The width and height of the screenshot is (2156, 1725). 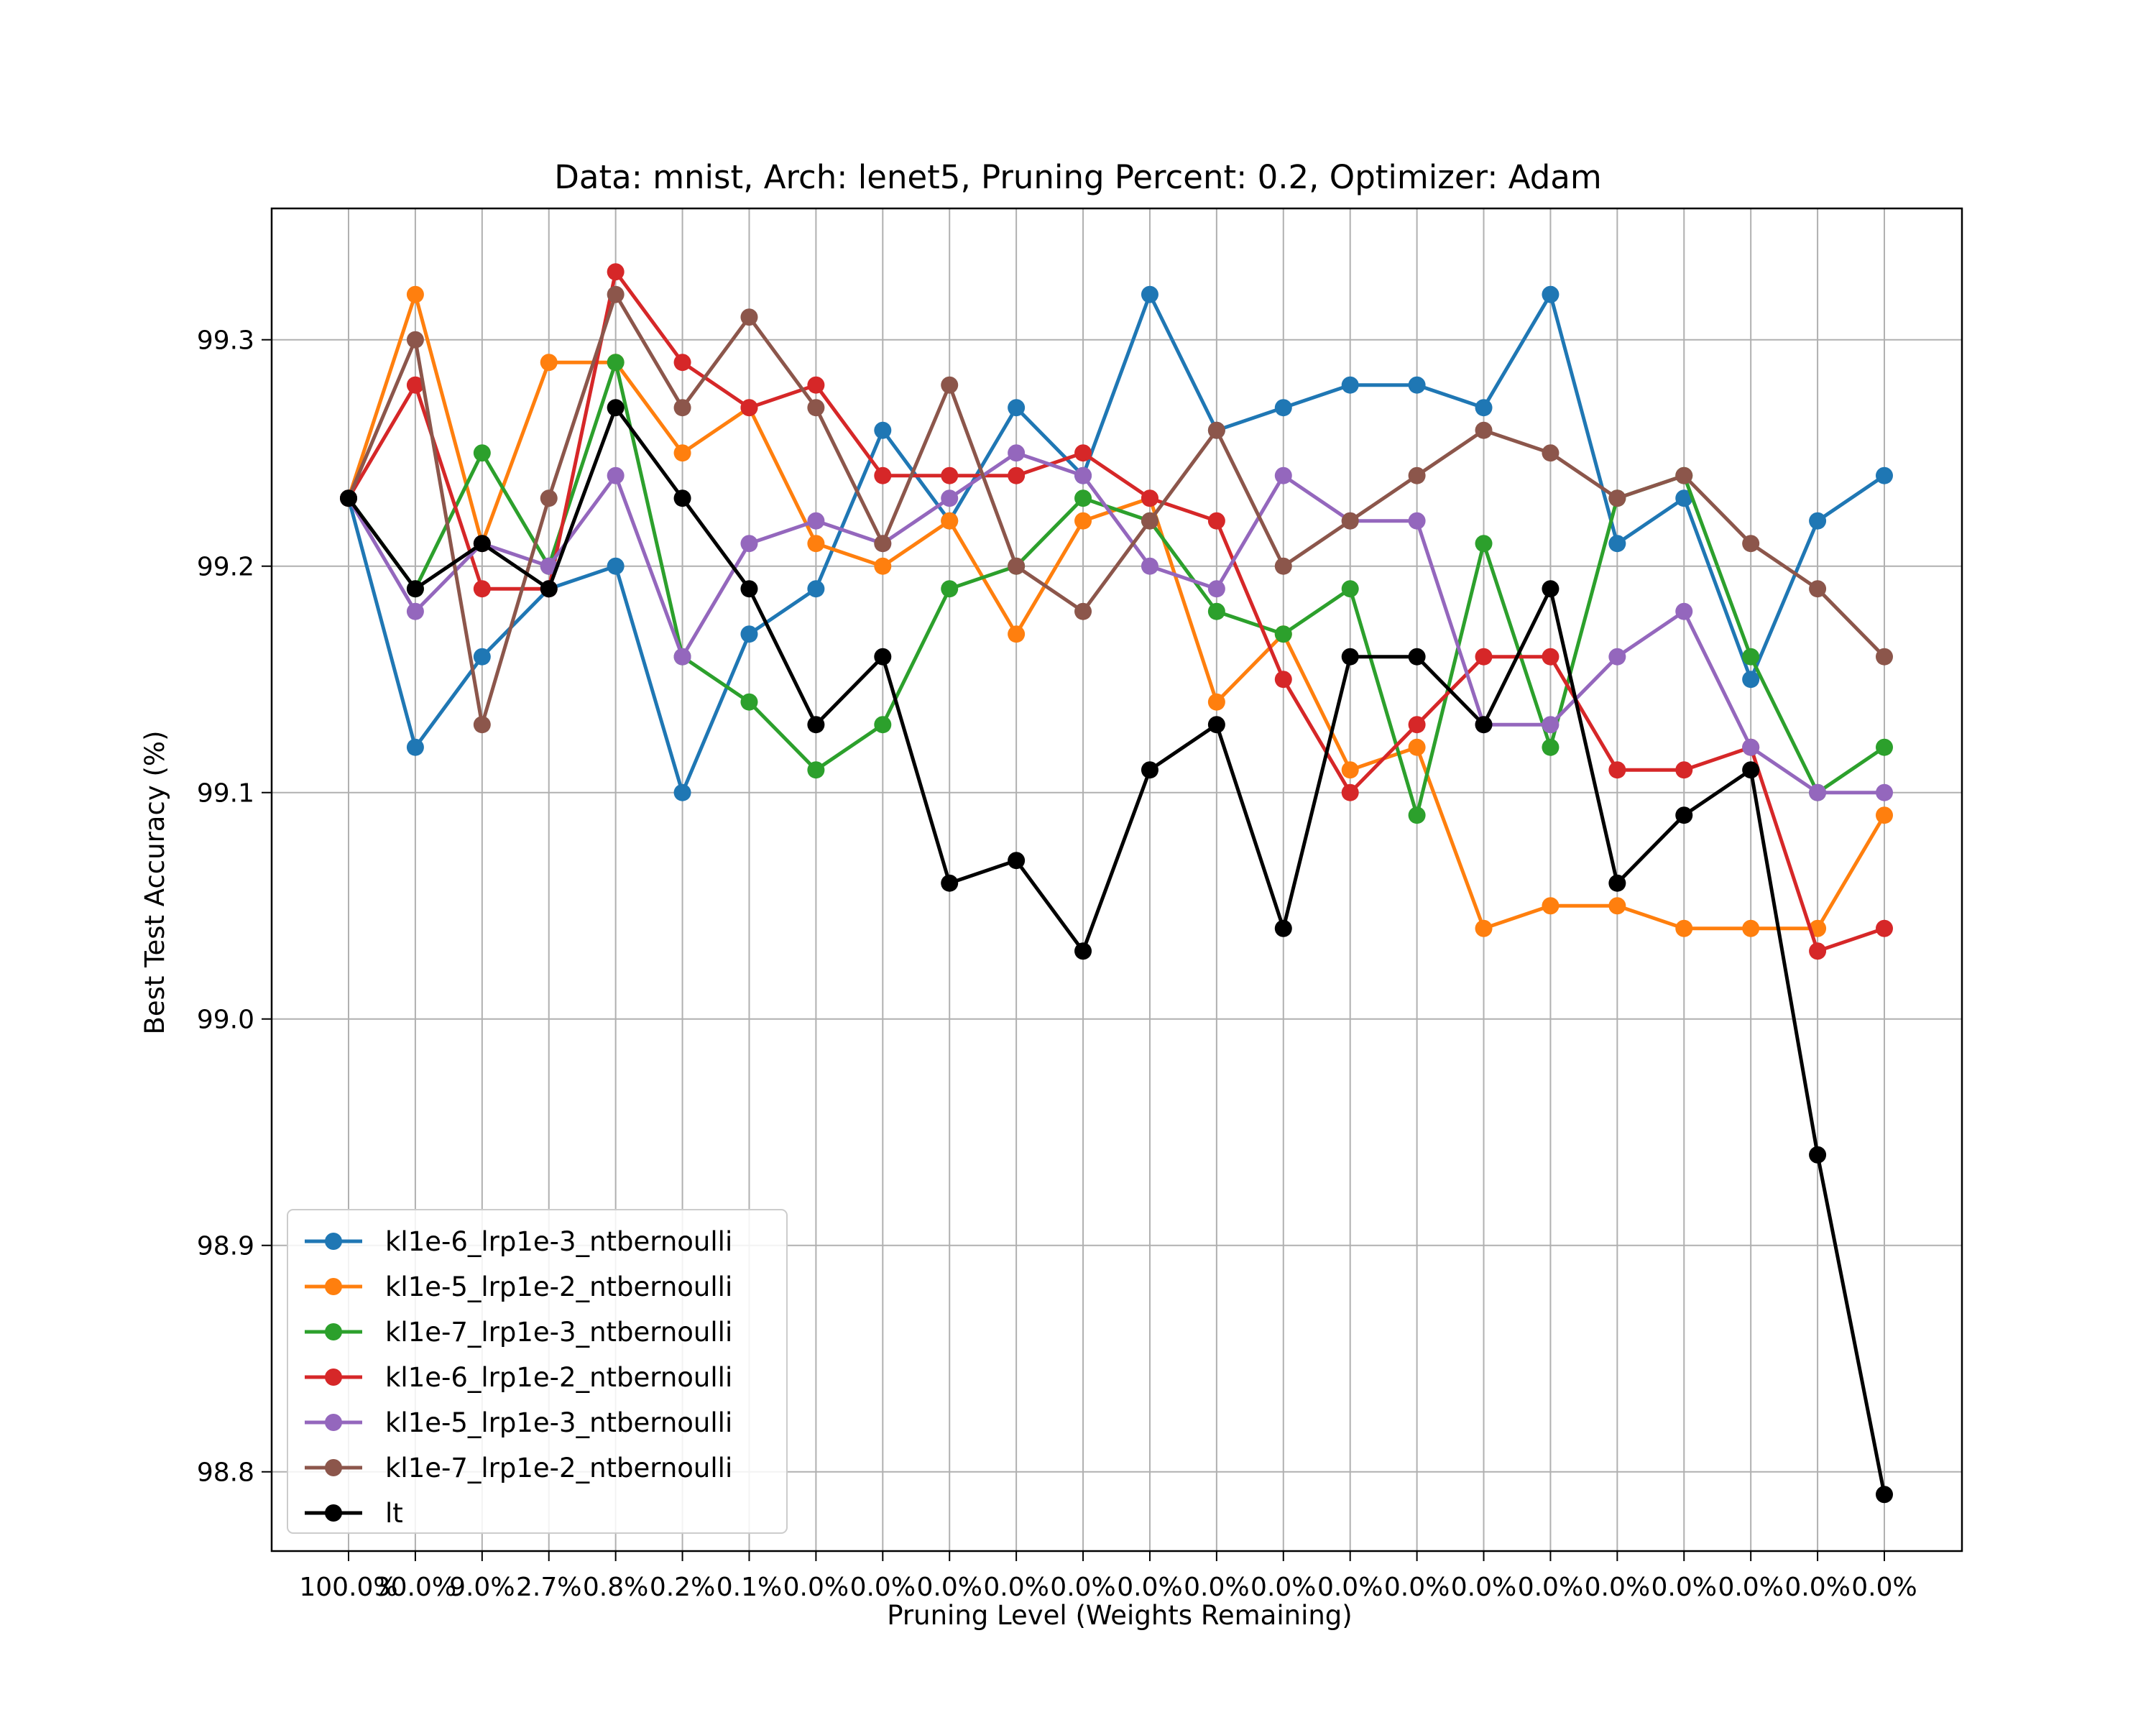 I want to click on legend-label: kl1e-6_lrp1e-2_ntbernoulli, so click(x=558, y=1377).